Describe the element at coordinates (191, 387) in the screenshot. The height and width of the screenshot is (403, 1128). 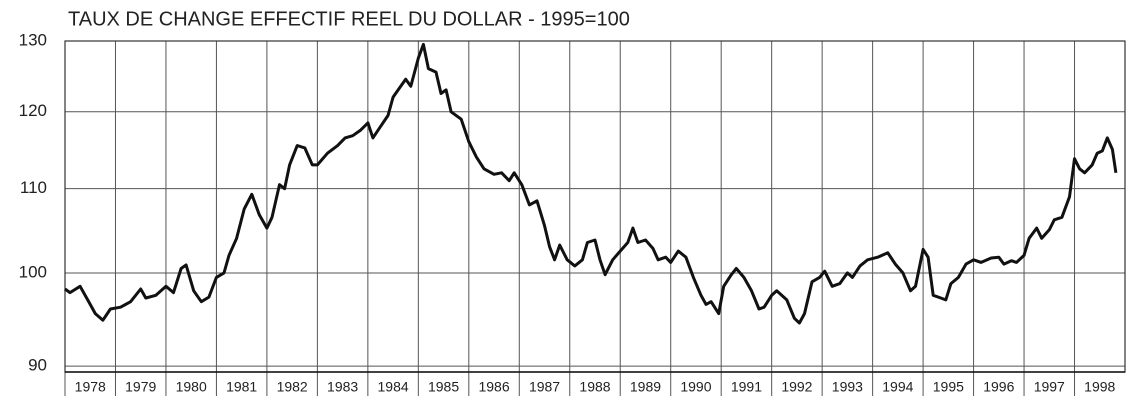
I see `x-tick-label: 1980` at that location.